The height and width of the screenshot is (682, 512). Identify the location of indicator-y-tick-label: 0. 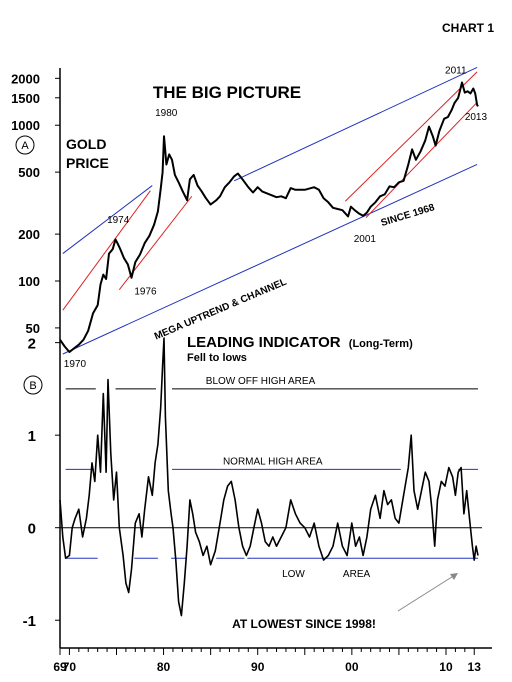
(32, 529).